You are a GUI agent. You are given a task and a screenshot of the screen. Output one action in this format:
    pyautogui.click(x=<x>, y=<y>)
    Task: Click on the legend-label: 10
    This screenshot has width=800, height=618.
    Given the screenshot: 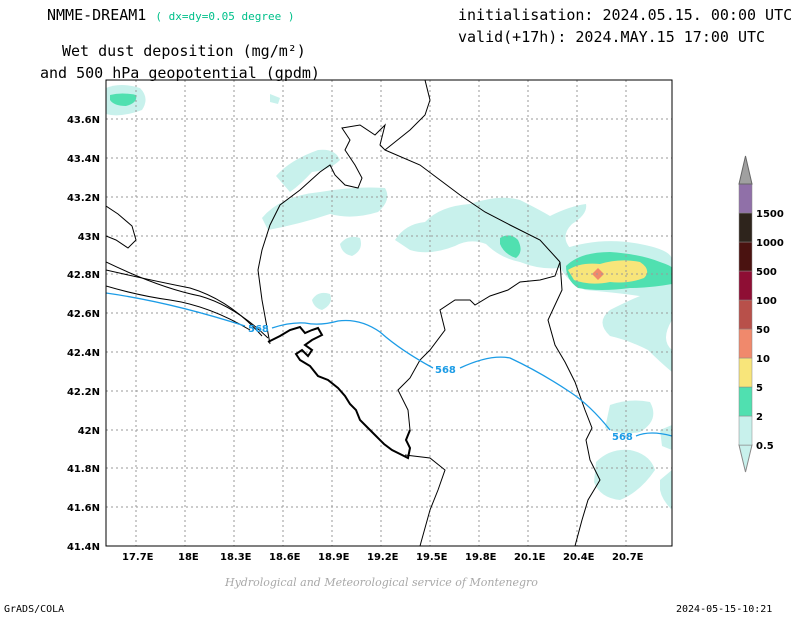 What is the action you would take?
    pyautogui.click(x=763, y=359)
    